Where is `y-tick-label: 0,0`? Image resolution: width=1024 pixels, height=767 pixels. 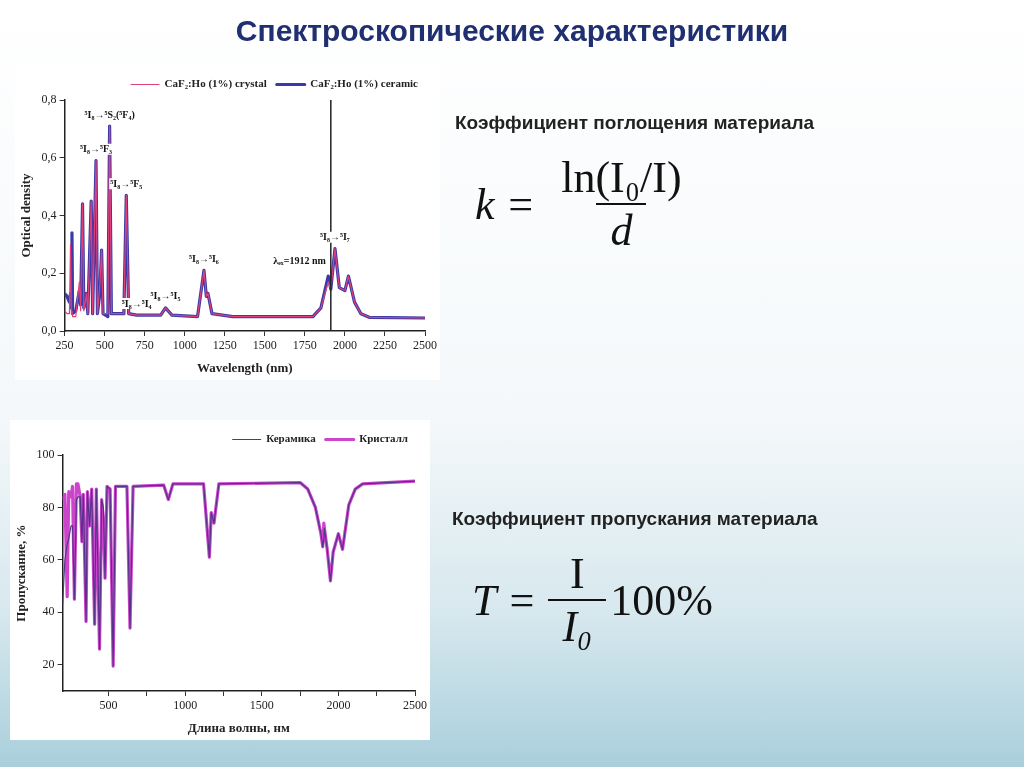
y-tick-label: 0,0 is located at coordinates (49, 330).